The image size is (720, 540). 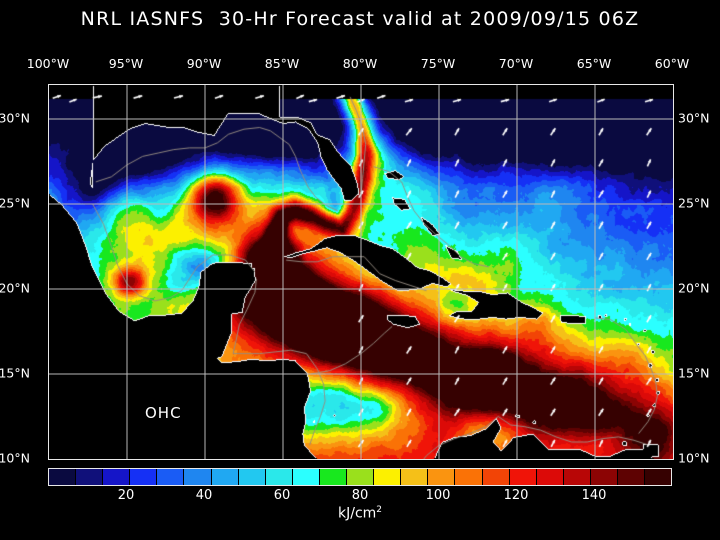 I want to click on colorbar-units-exponent: 2, so click(x=379, y=510).